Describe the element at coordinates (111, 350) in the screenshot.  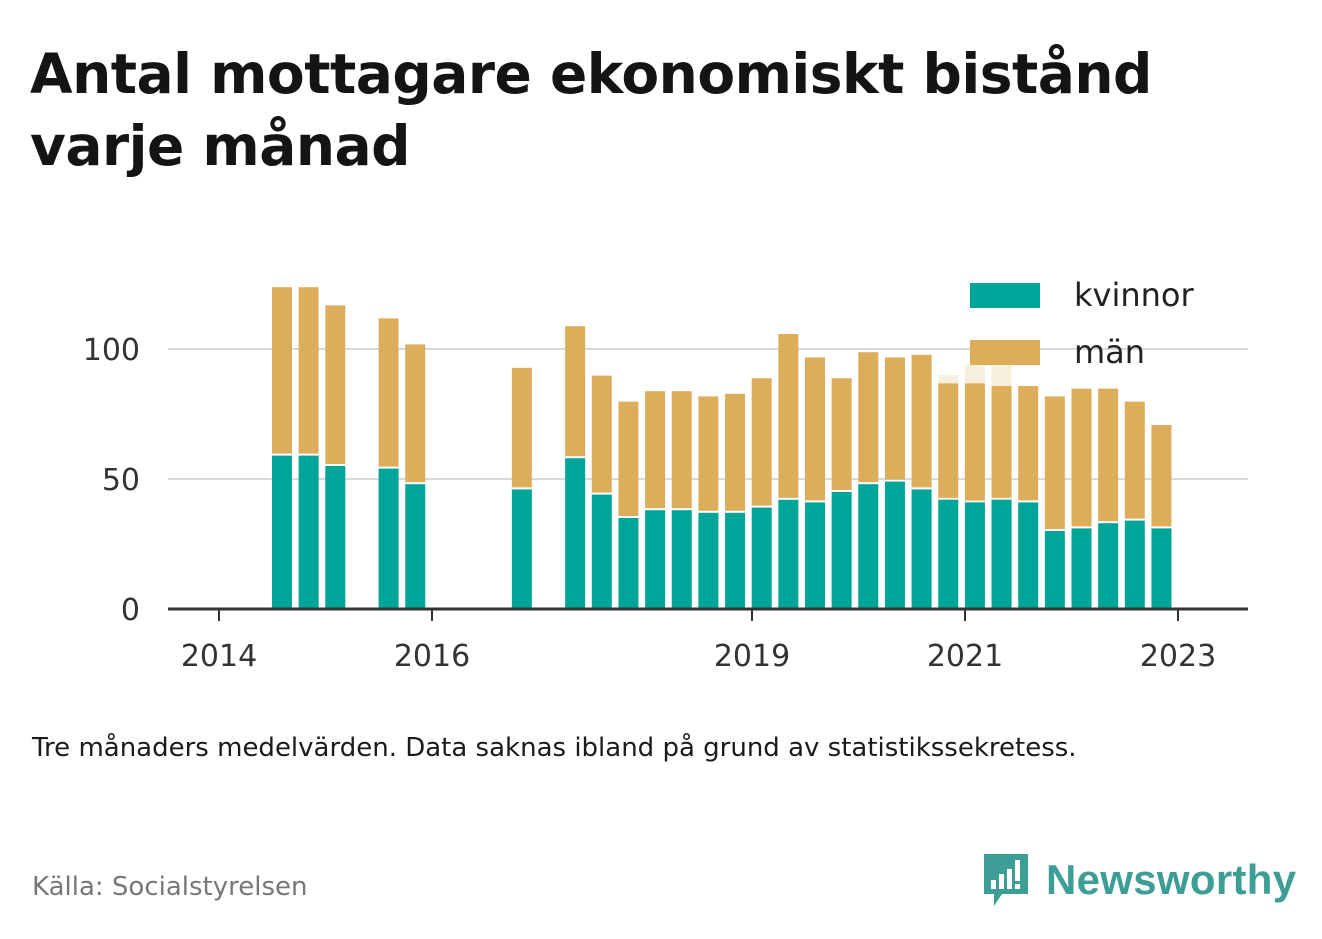
I see `y-tick-label: 100` at that location.